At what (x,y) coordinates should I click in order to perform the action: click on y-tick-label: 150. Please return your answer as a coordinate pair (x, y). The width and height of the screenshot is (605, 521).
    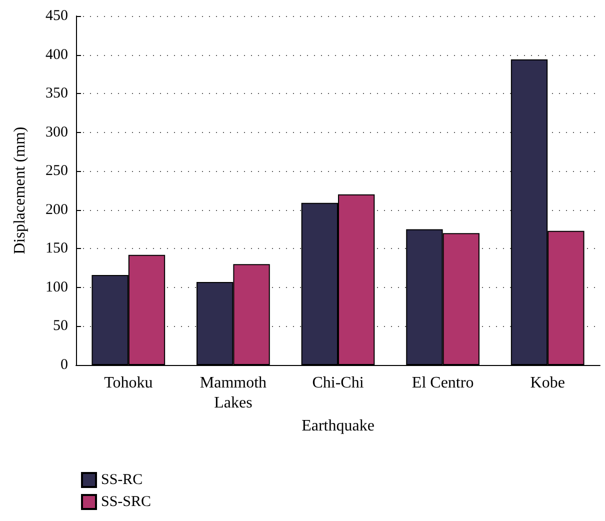
    Looking at the image, I should click on (57, 248).